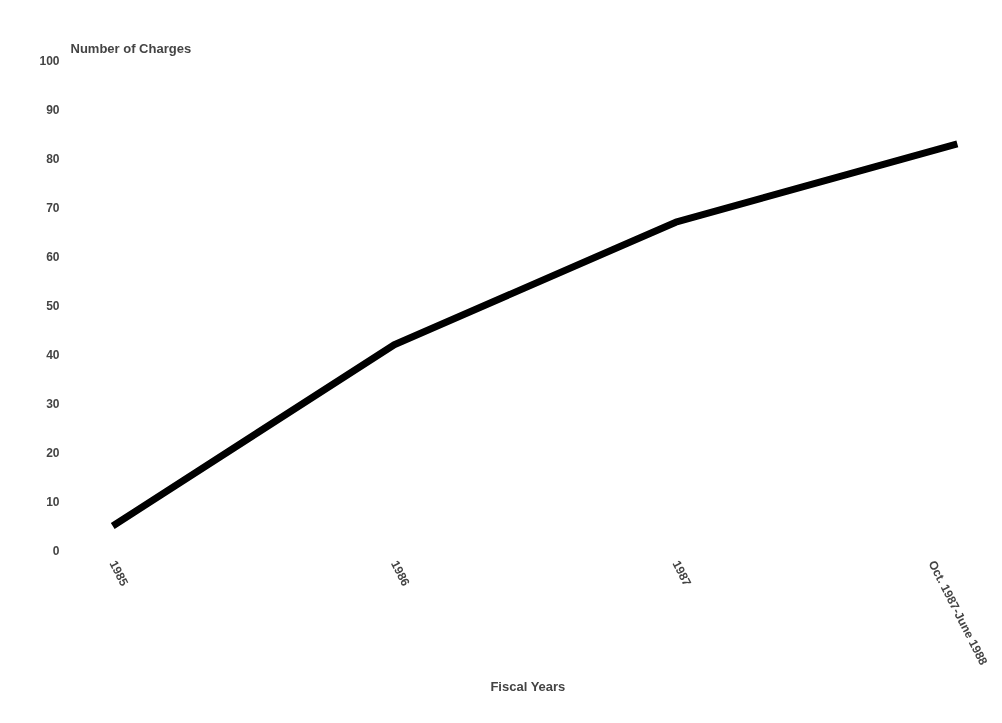  Describe the element at coordinates (400, 573) in the screenshot. I see `x-tick-label: 1986` at that location.